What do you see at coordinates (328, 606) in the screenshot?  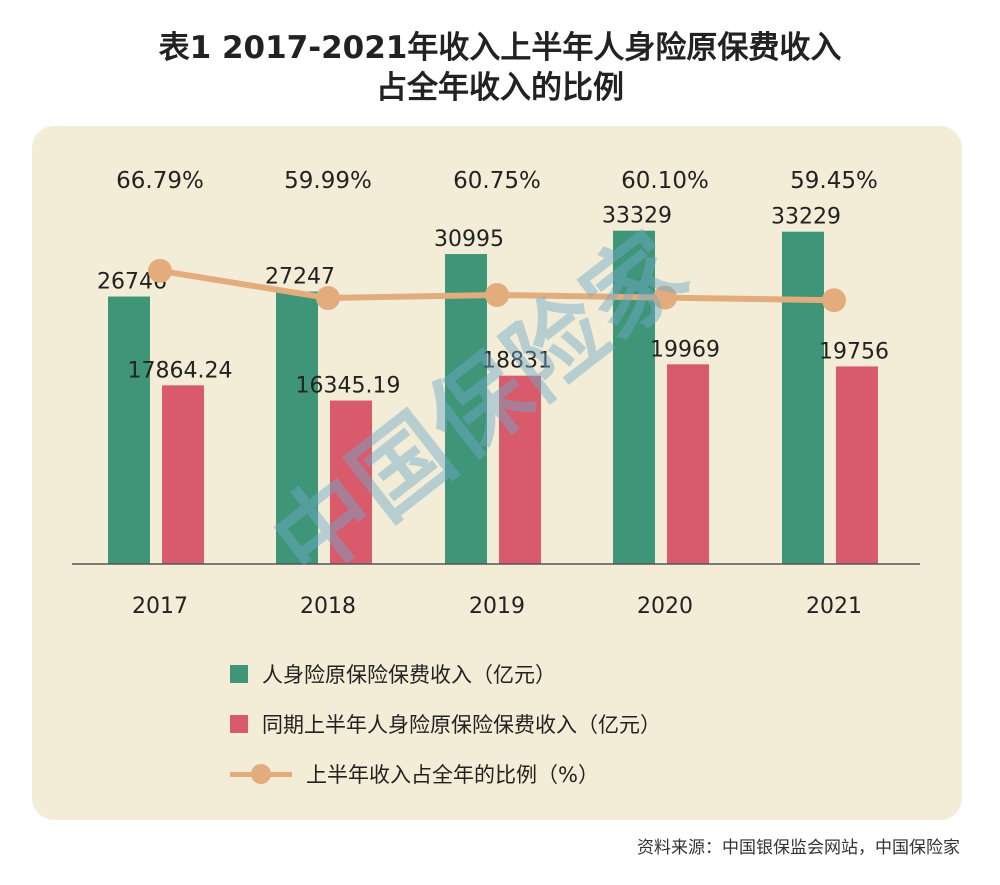 I see `x-tick-2018: 2018` at bounding box center [328, 606].